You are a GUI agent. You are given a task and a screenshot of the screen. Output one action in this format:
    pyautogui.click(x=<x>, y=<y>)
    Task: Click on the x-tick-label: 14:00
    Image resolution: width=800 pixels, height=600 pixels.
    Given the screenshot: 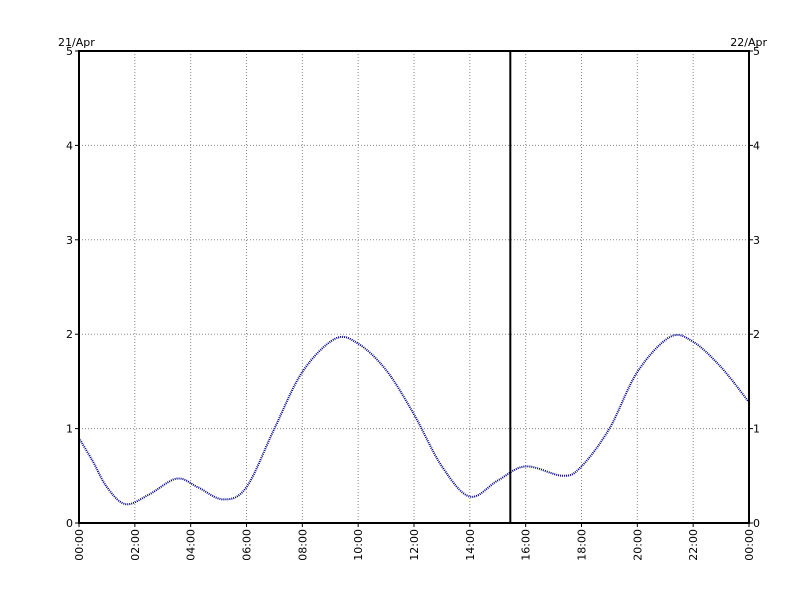 What is the action you would take?
    pyautogui.click(x=470, y=545)
    